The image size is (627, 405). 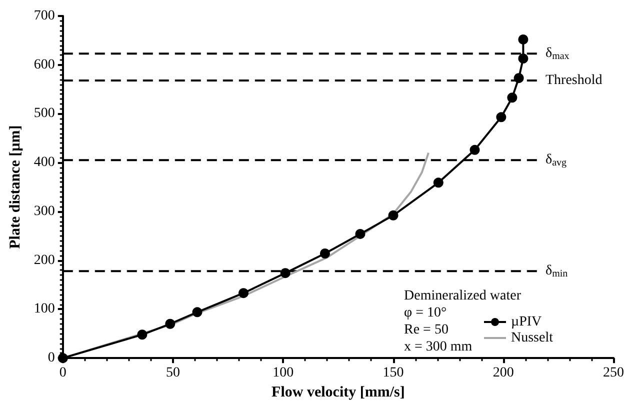 I want to click on annotation: Demineralized water, so click(x=463, y=296).